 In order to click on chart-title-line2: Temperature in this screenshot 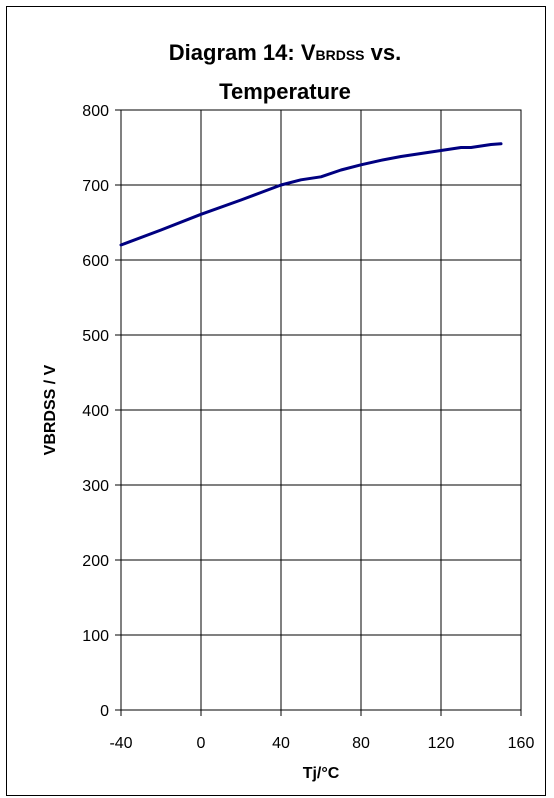, I will do `click(285, 91)`.